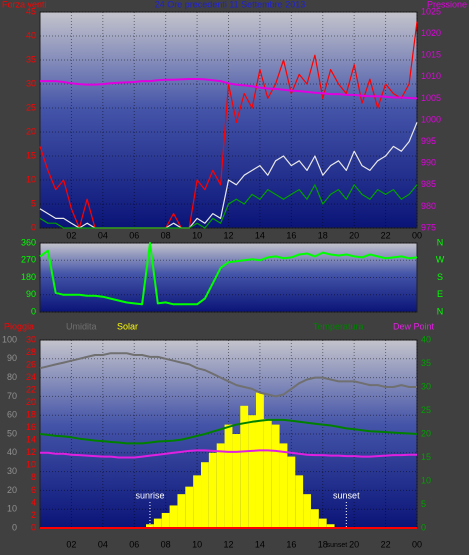 This screenshot has height=555, width=469. I want to click on plot-area, so click(228, 277).